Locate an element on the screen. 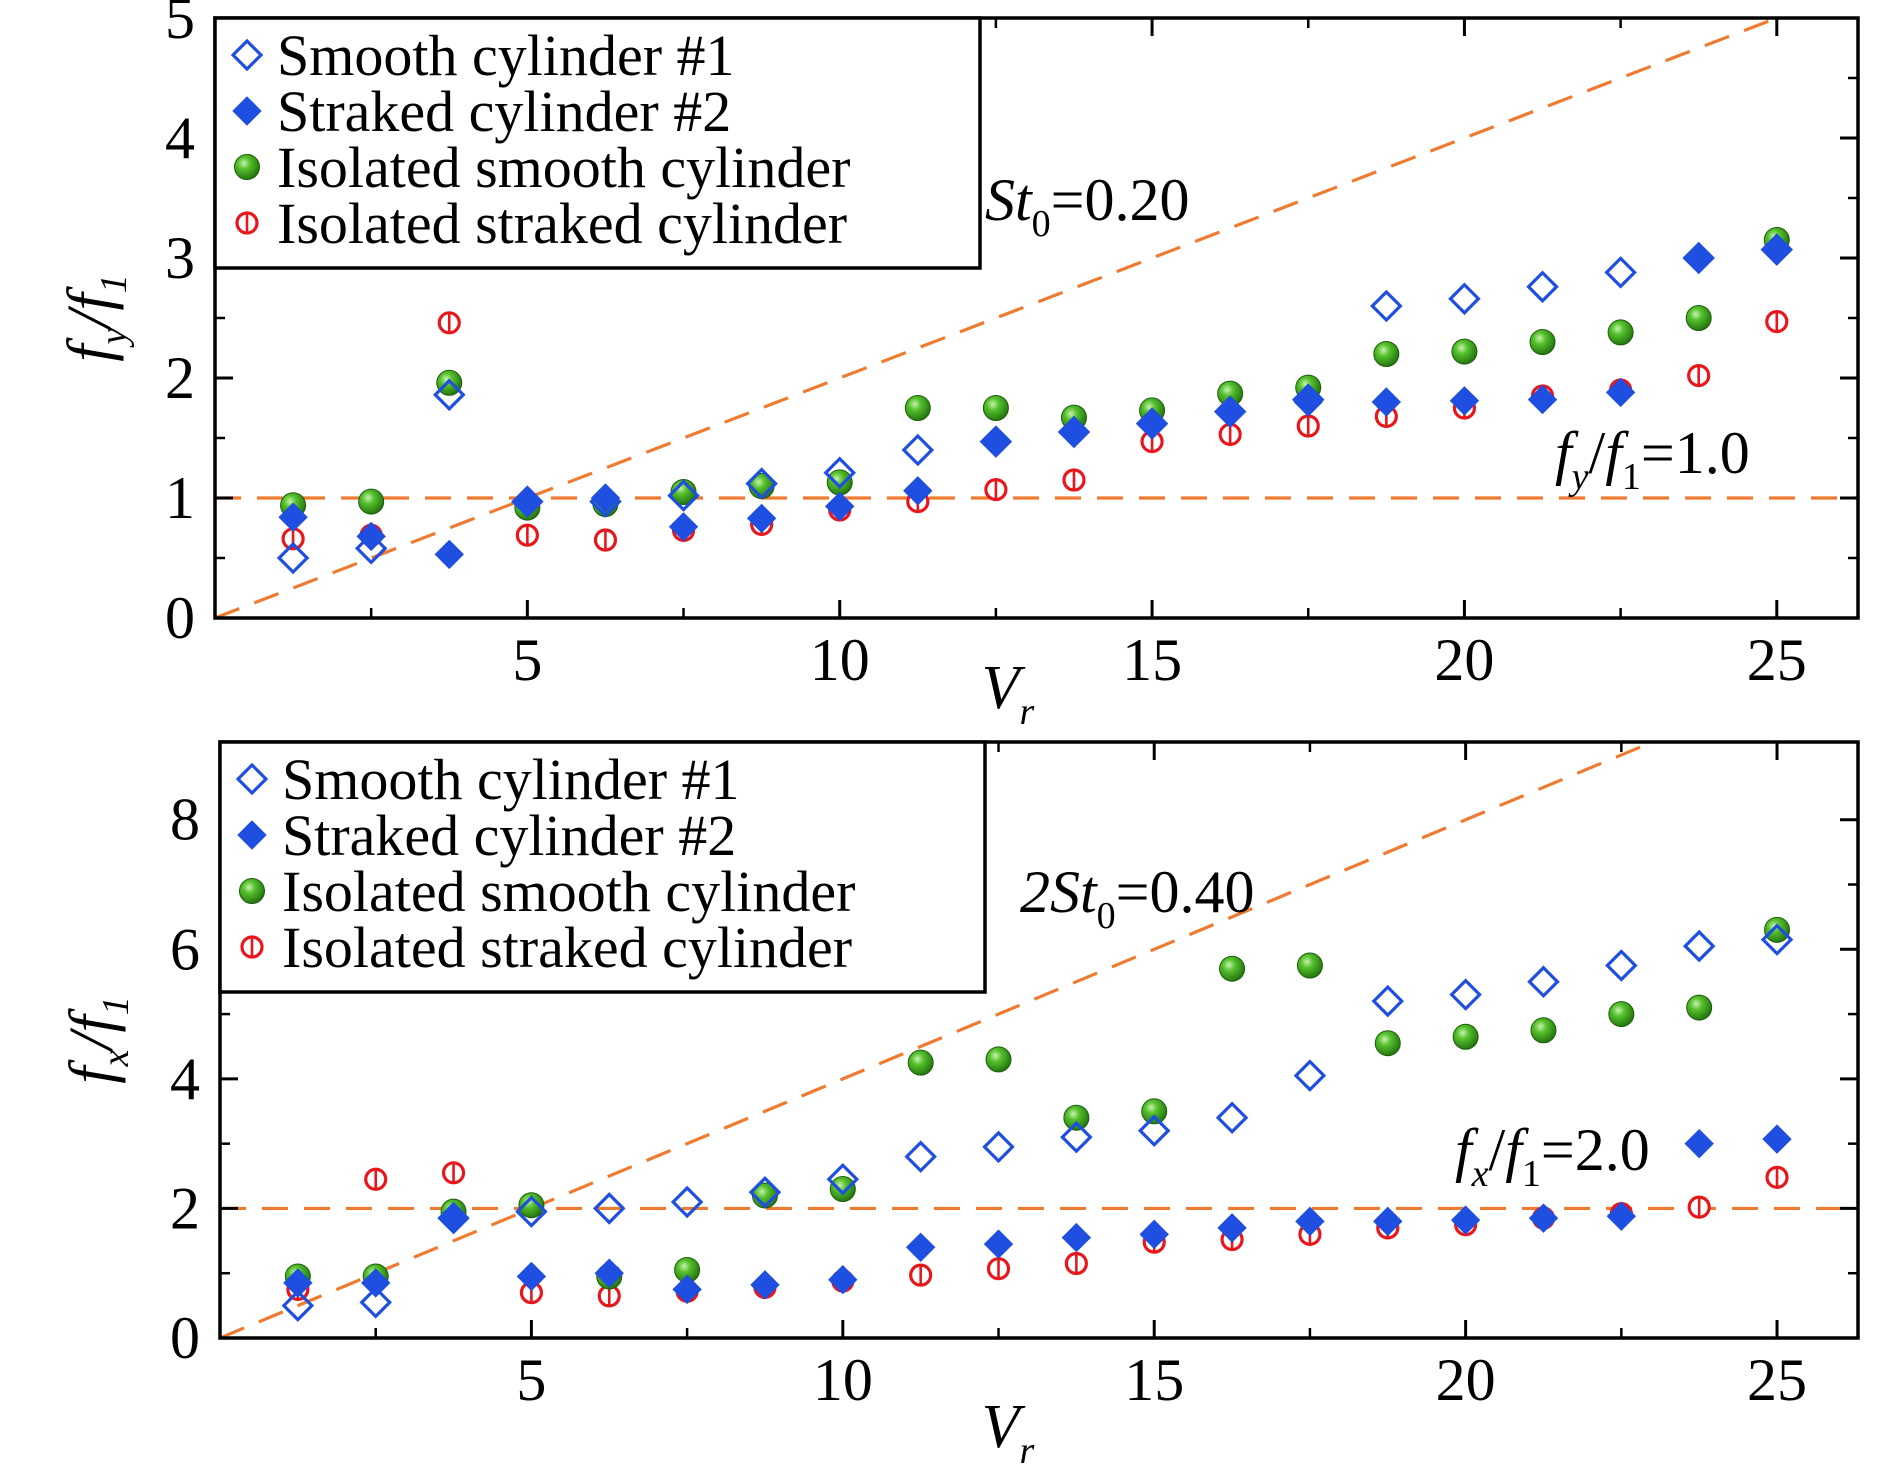 The width and height of the screenshot is (1890, 1477). y-axis-title-group: fy/f1 is located at coordinates (95, 318).